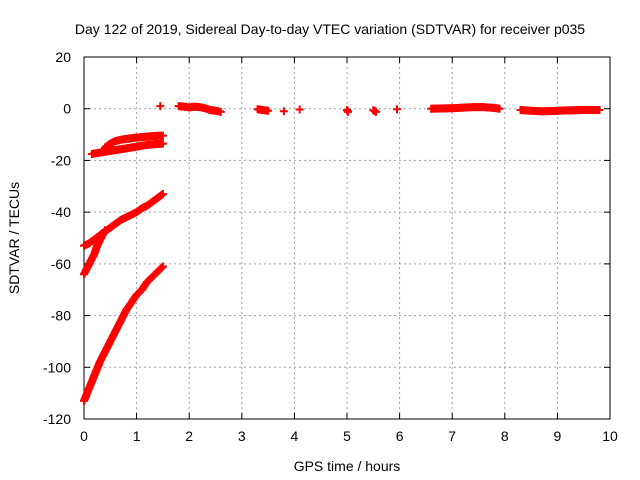  Describe the element at coordinates (14, 238) in the screenshot. I see `y-axis-title: SDTVAR / TECUs` at that location.